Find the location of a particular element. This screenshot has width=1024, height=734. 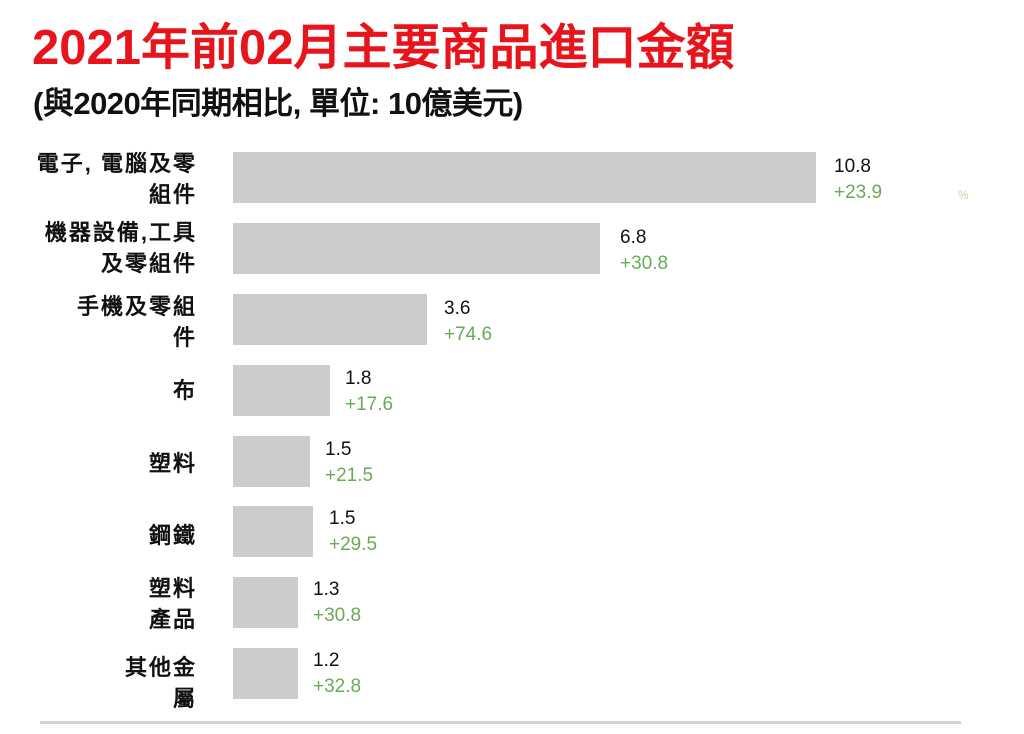

category-label: 塑料 is located at coordinates (172, 463).